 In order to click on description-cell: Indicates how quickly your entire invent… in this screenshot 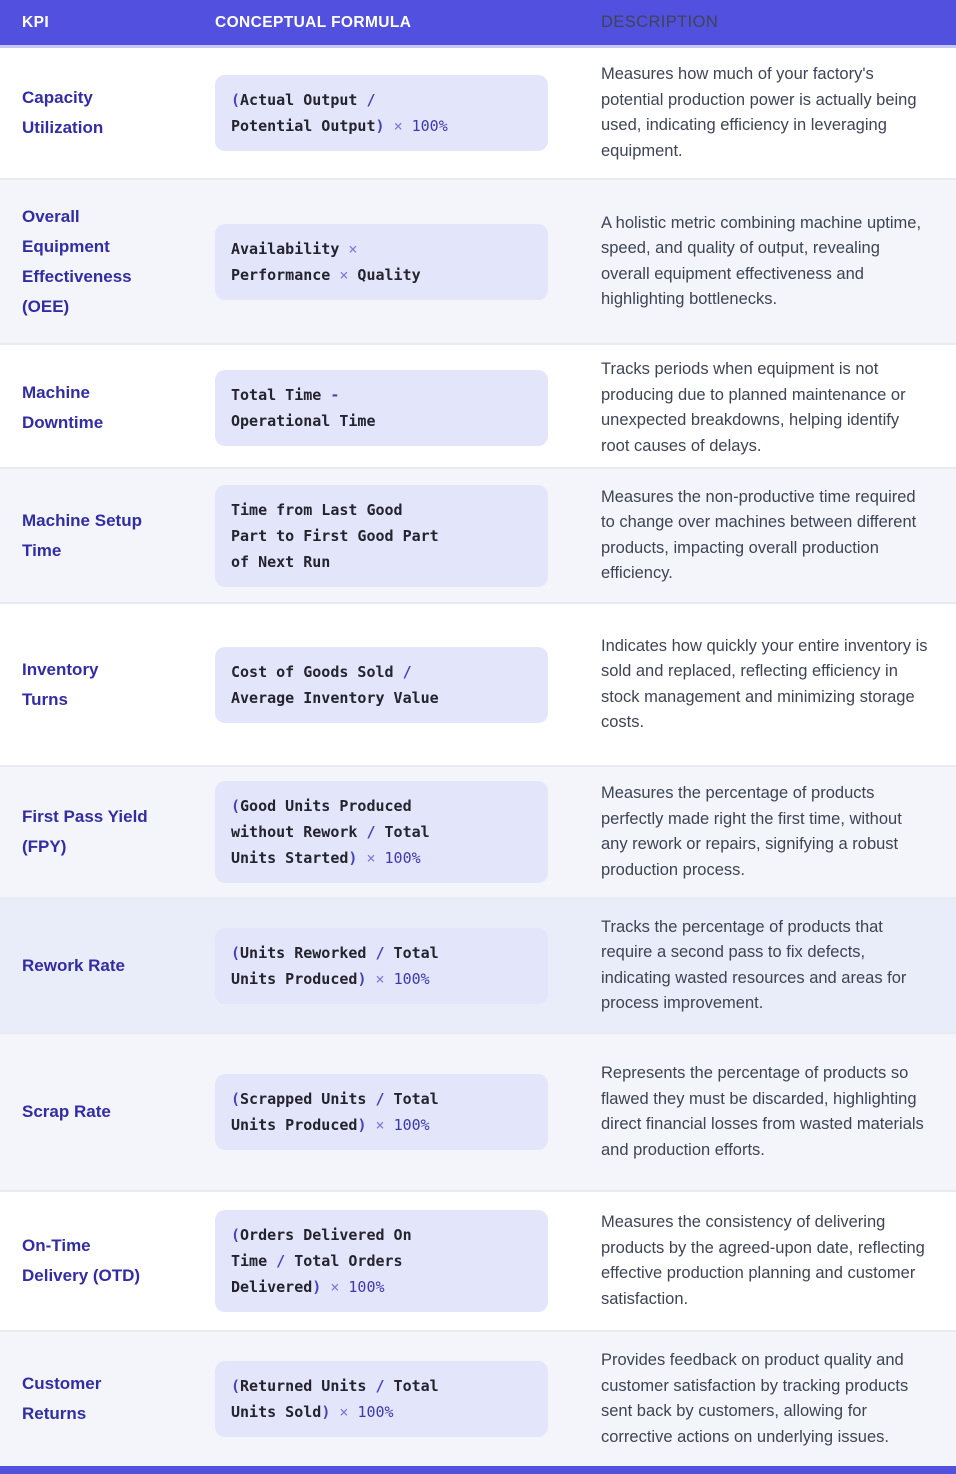, I will do `click(764, 684)`.